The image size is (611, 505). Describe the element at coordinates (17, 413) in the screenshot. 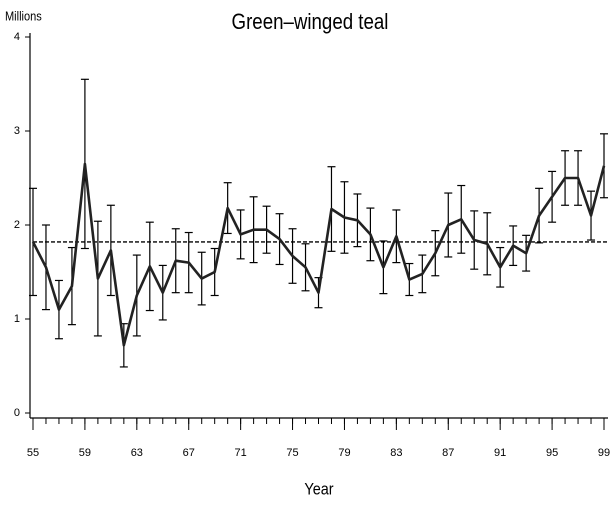

I see `y-tick-label: 0` at that location.